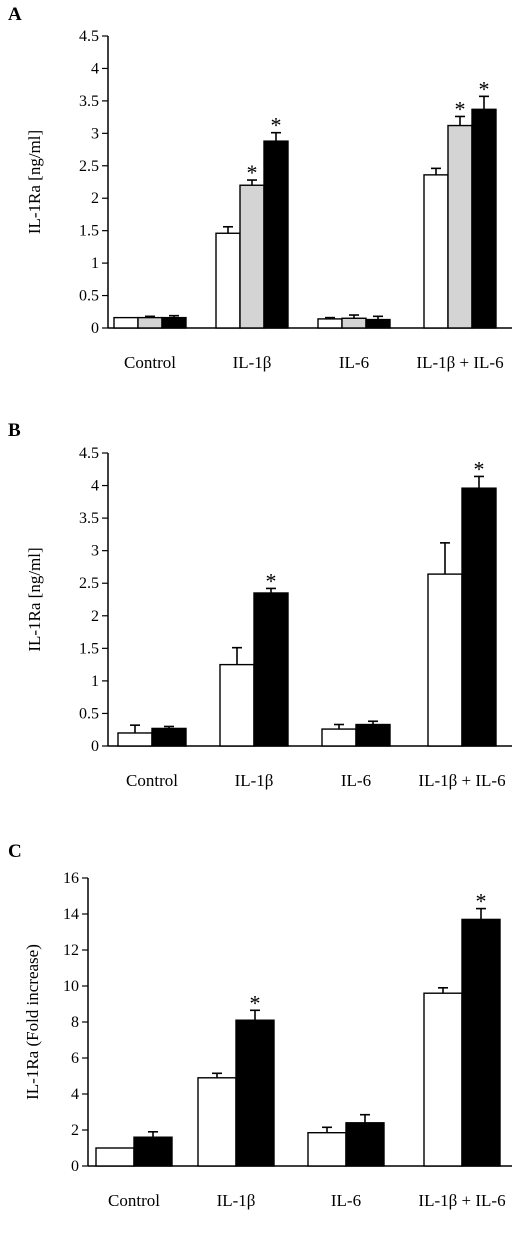 Image resolution: width=520 pixels, height=1235 pixels. Describe the element at coordinates (15, 14) in the screenshot. I see `panel-letter: A` at that location.